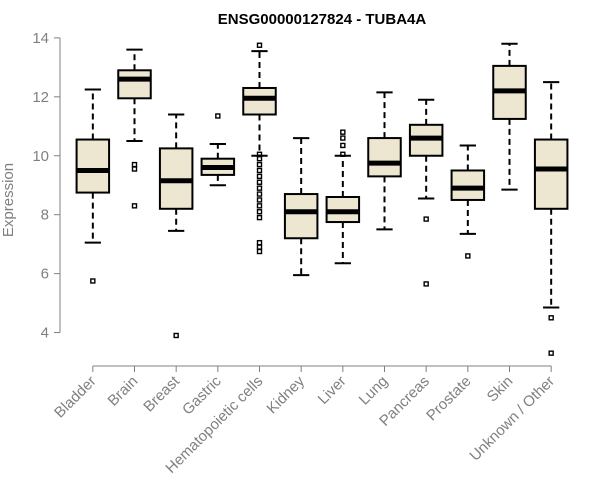 The height and width of the screenshot is (500, 600). I want to click on y-tick-label: 12, so click(40, 97).